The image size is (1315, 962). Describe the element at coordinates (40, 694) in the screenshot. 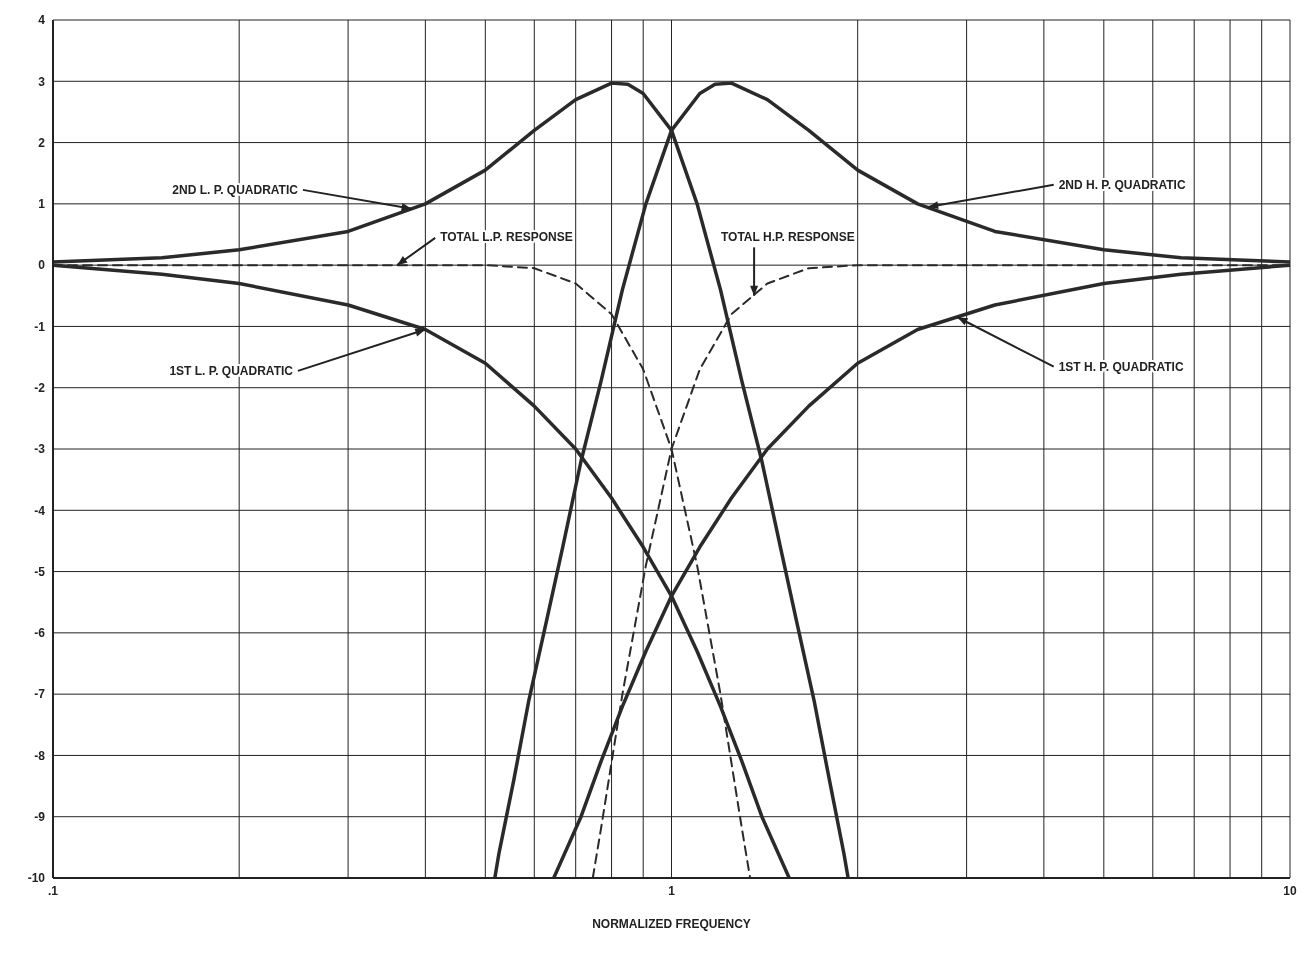

I see `y-tick-label: -7` at that location.